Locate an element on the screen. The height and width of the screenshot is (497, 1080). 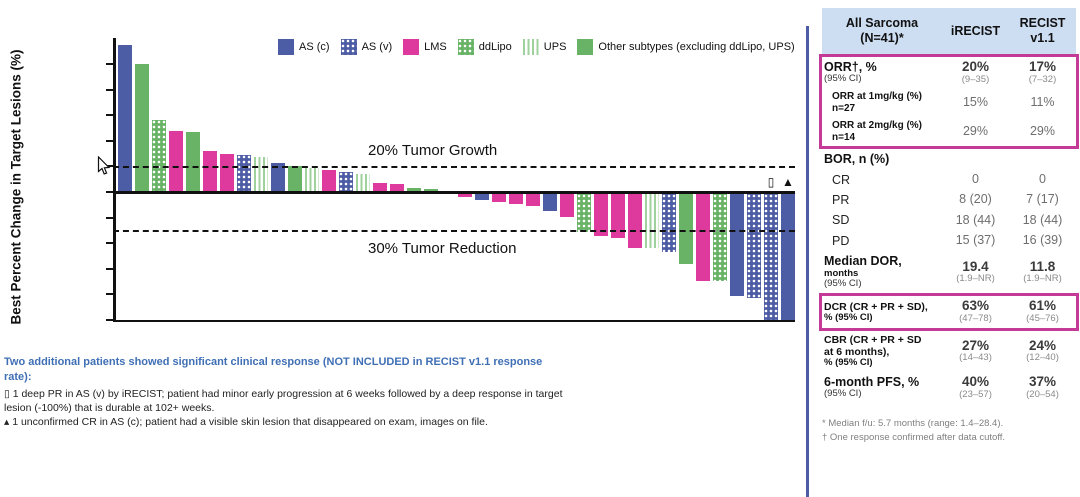
row-value: 15 (37) is located at coordinates (975, 240).